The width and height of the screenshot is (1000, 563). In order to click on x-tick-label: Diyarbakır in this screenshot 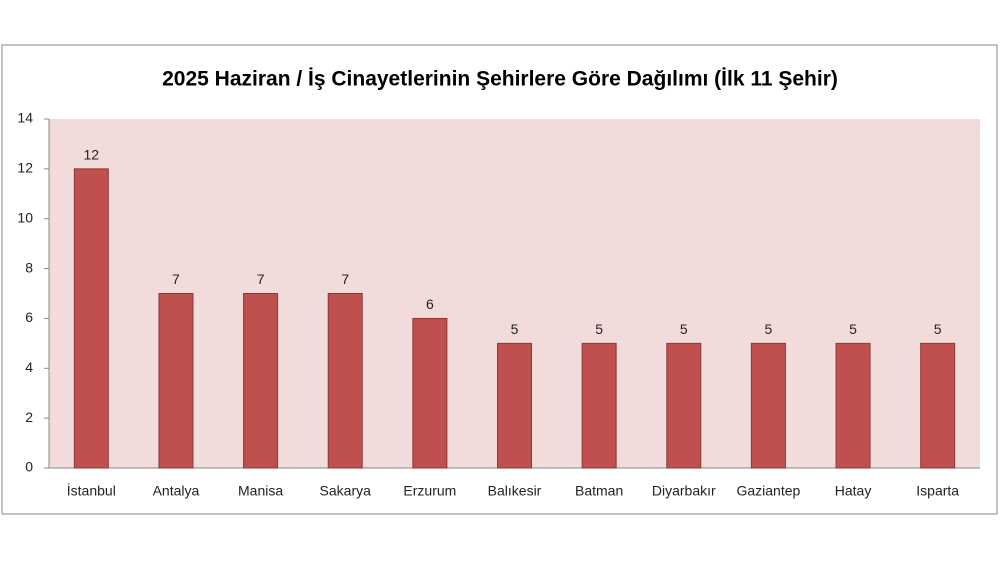, I will do `click(684, 491)`.